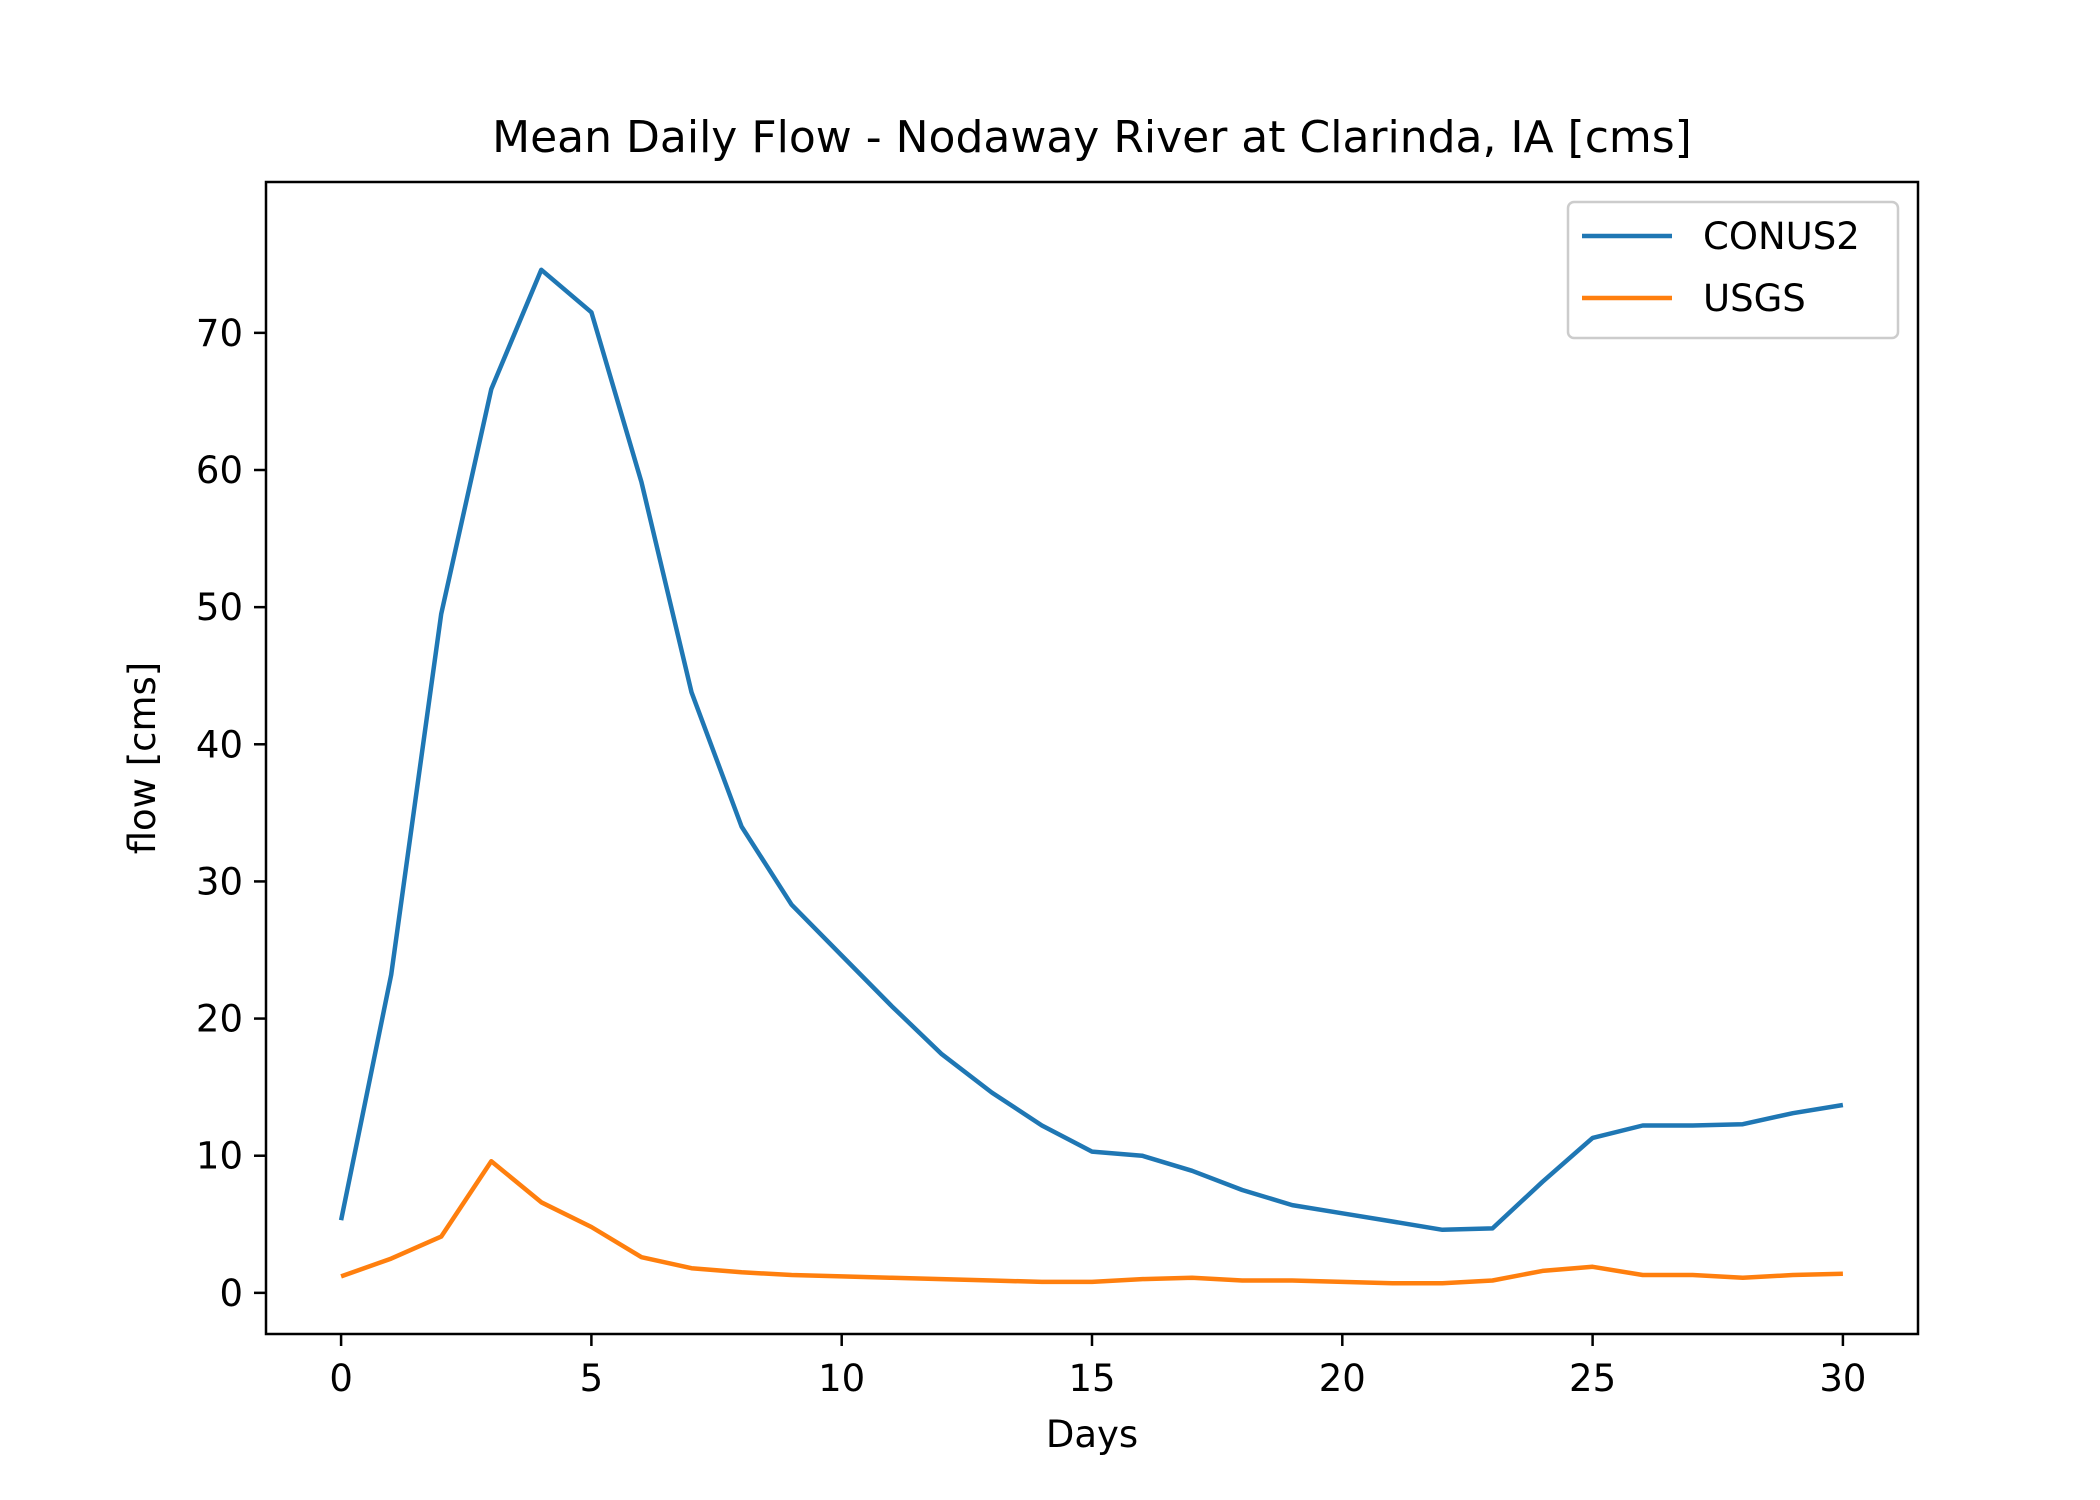 The image size is (2100, 1500). What do you see at coordinates (142, 758) in the screenshot?
I see `y-axis-label: flow [cms]` at bounding box center [142, 758].